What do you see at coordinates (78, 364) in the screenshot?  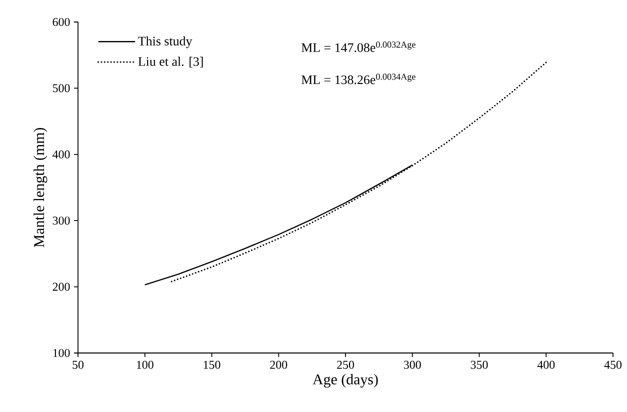 I see `x-tick-label: 50` at bounding box center [78, 364].